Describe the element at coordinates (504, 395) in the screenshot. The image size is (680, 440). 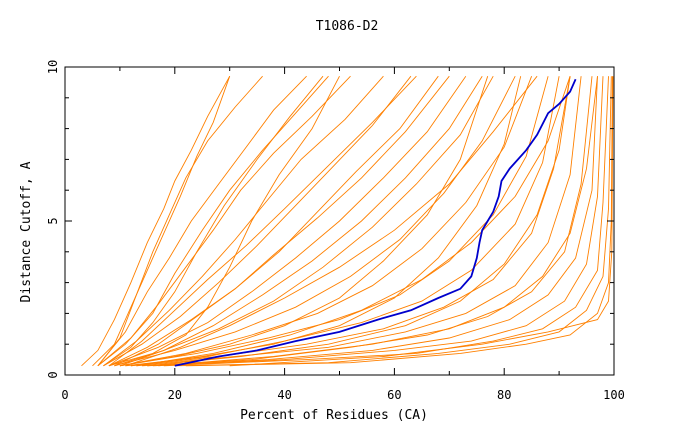
I see `x-tick-label: 80` at that location.